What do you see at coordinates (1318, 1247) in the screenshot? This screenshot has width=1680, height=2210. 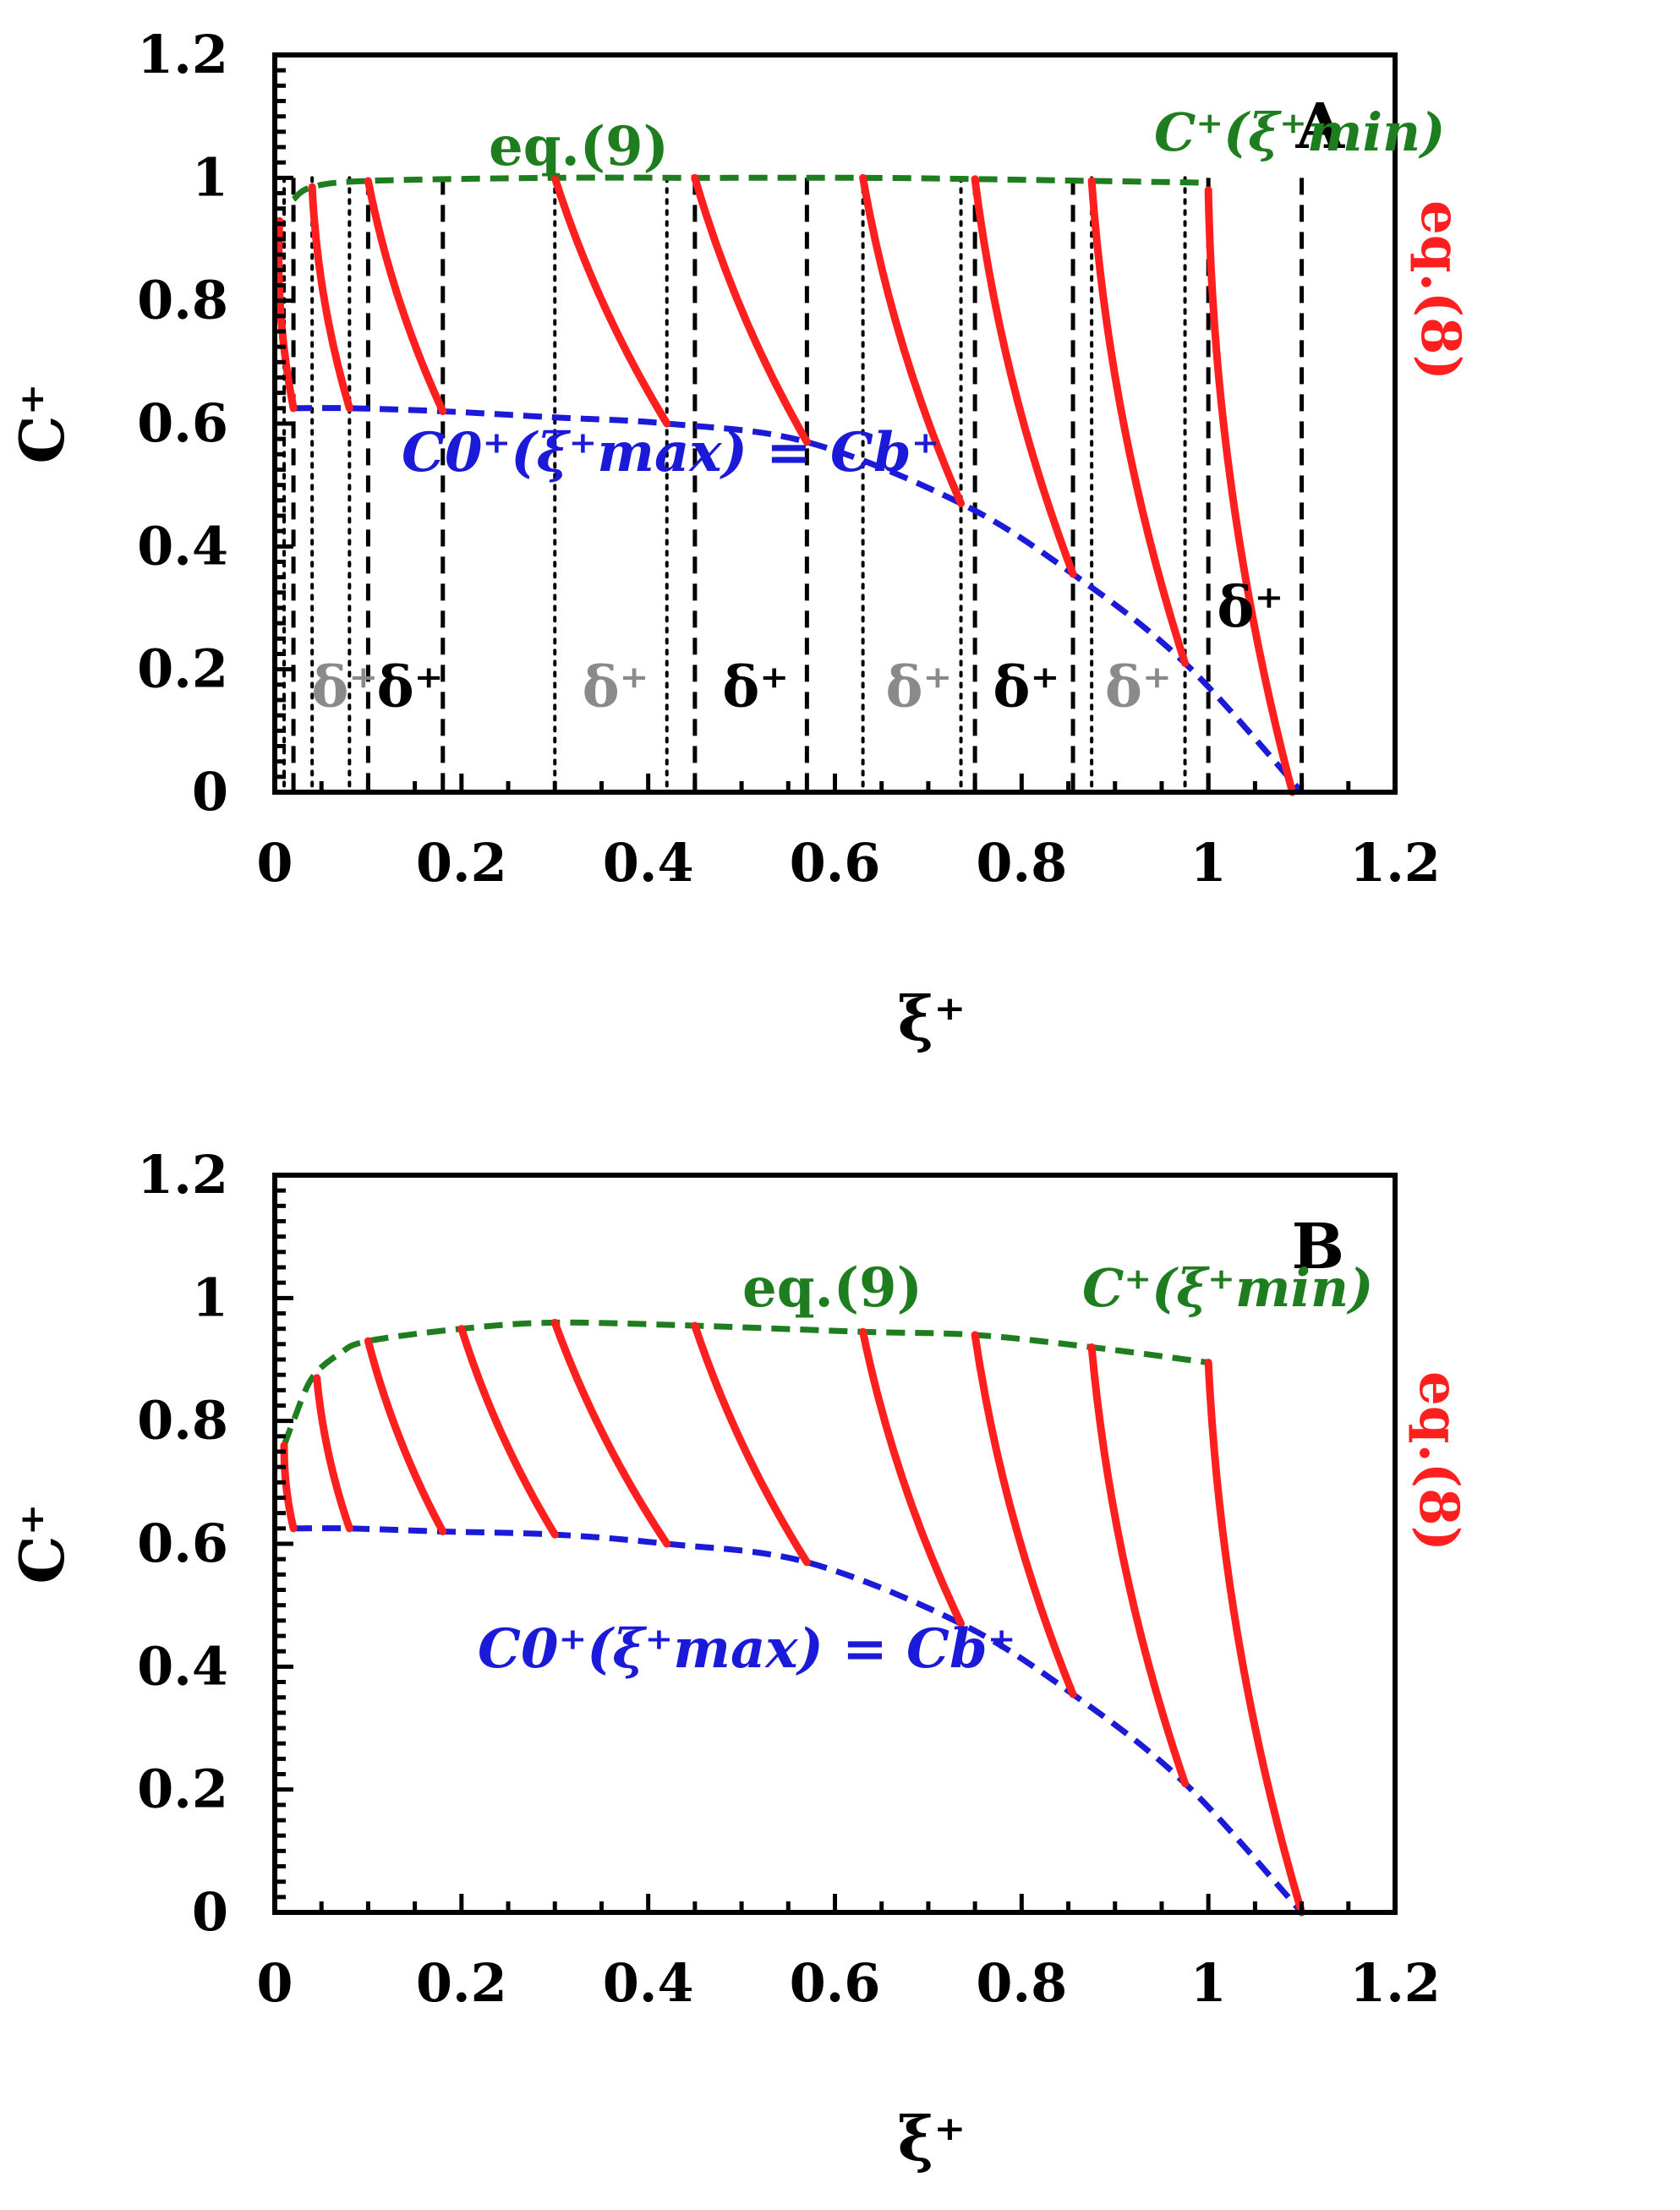 I see `panel-label: B` at bounding box center [1318, 1247].